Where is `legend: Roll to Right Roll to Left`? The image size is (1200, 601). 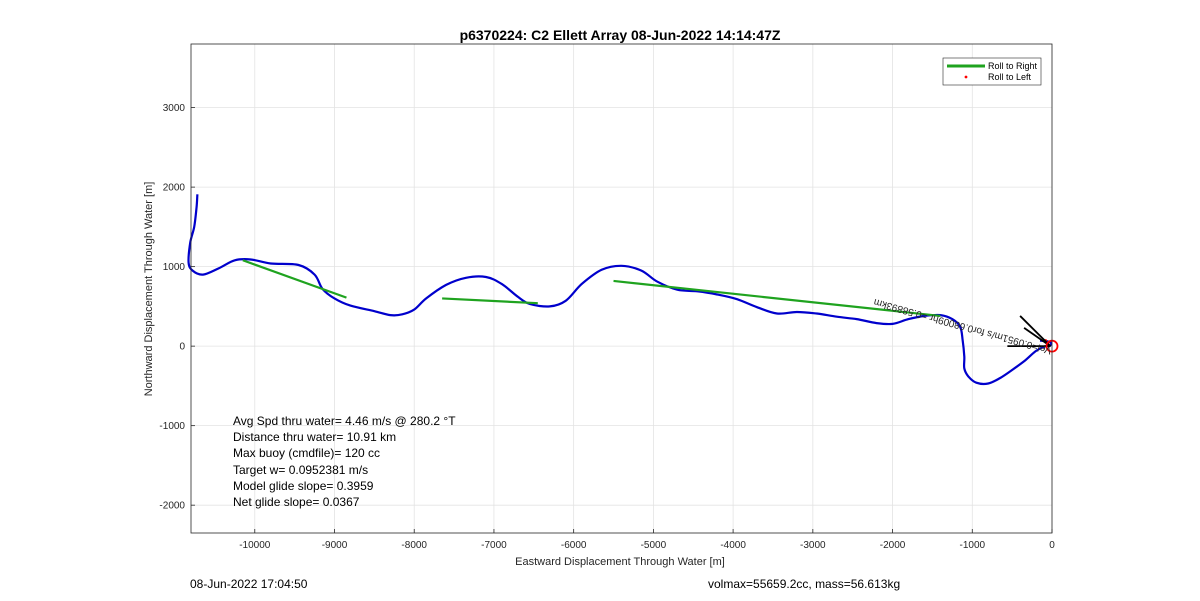
legend: Roll to Right Roll to Left is located at coordinates (992, 71).